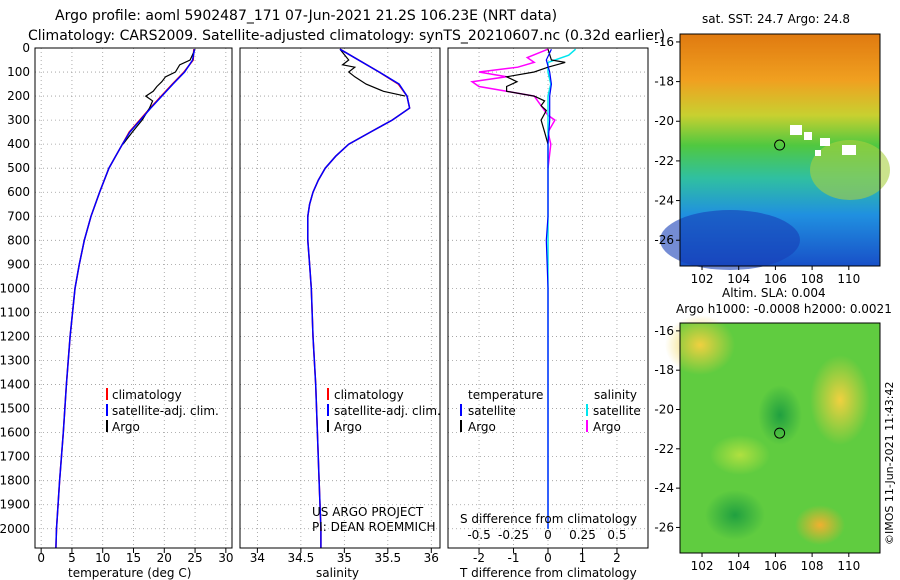 This screenshot has height=580, width=900. I want to click on s-tick-label: 0, so click(548, 535).